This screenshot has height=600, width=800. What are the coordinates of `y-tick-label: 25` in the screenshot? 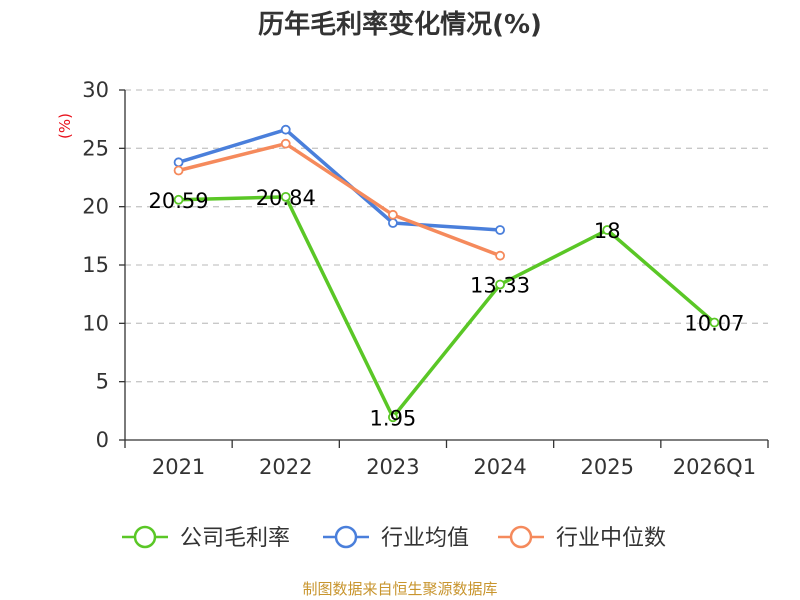 It's located at (95, 148).